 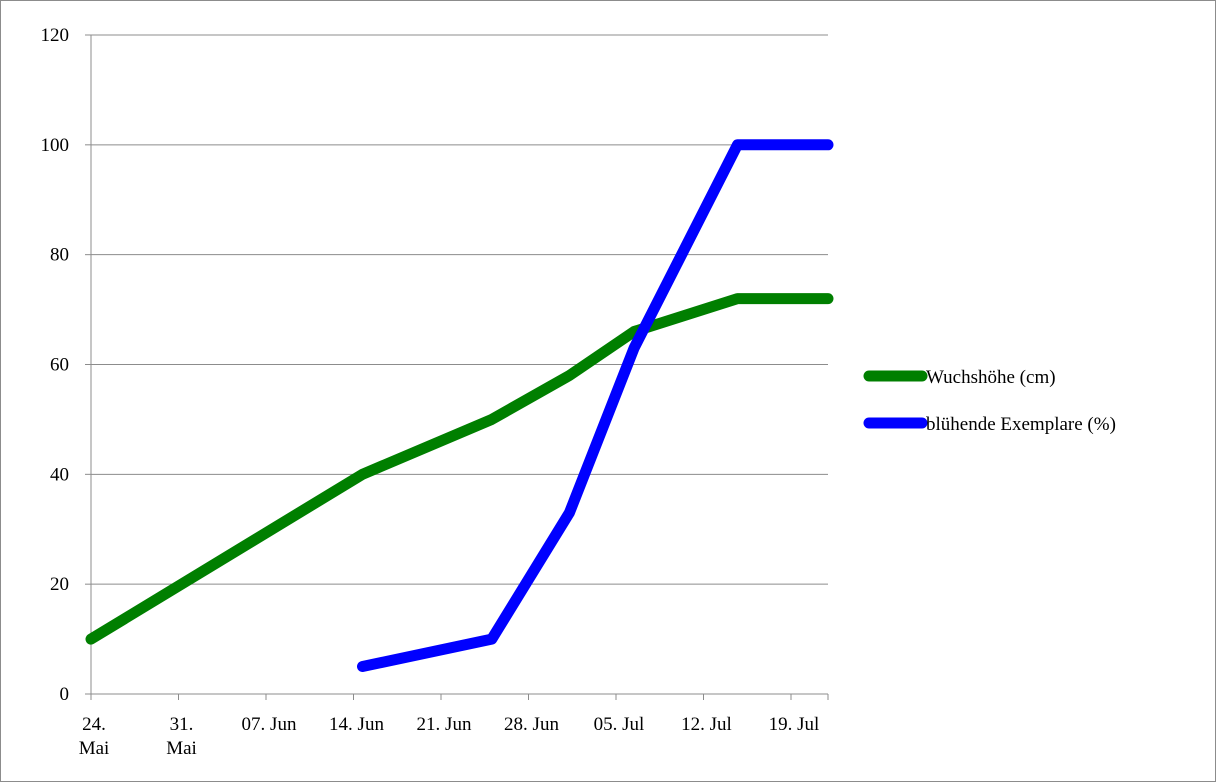 I want to click on x-tick-label: 14. Jun, so click(x=356, y=724).